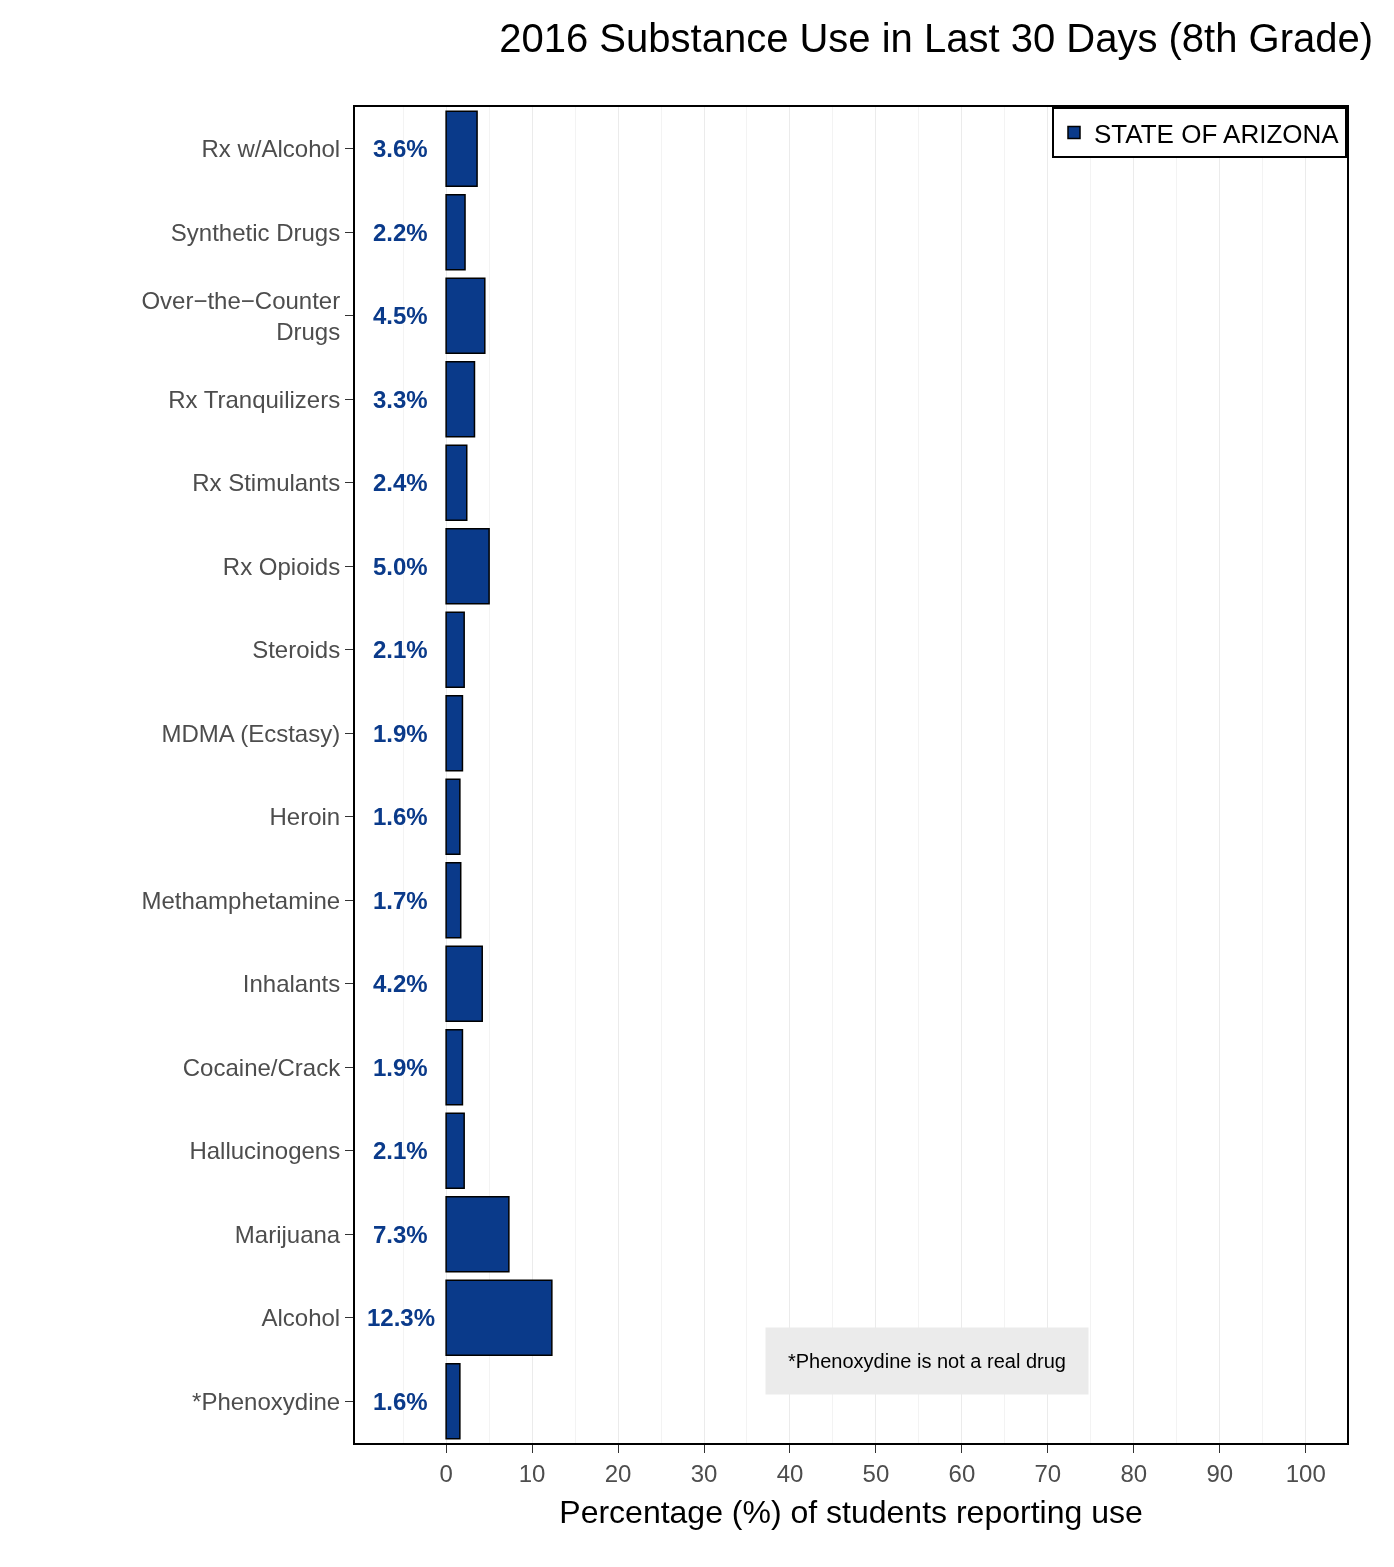 The height and width of the screenshot is (1567, 1394). Describe the element at coordinates (400, 1234) in the screenshot. I see `data-label: 7.3%` at that location.